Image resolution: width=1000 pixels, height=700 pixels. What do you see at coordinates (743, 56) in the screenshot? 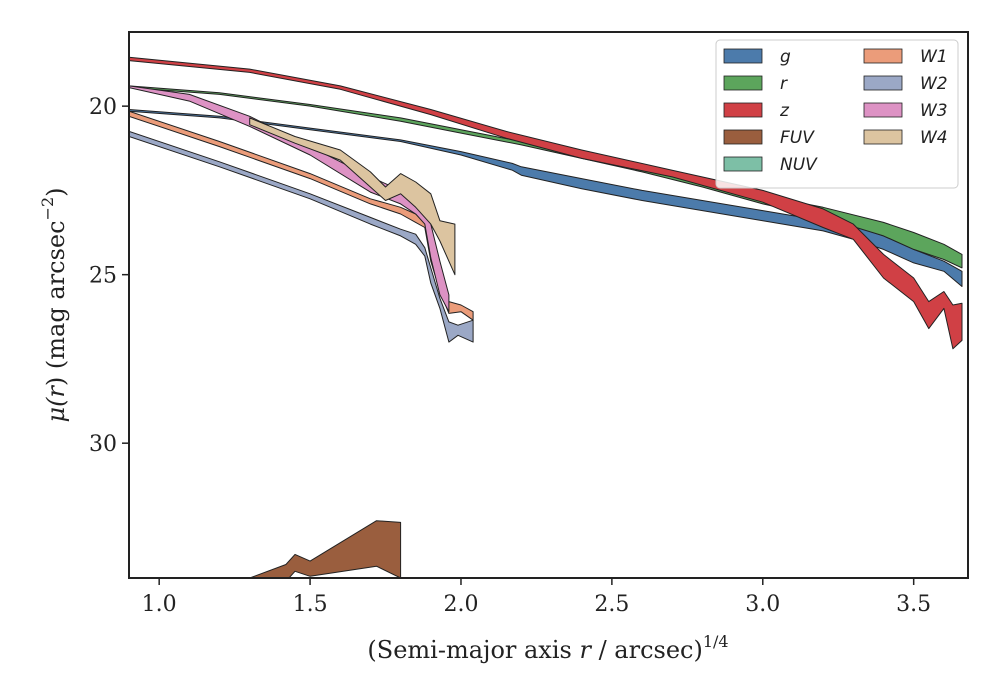
I see `legend-swatch-g` at bounding box center [743, 56].